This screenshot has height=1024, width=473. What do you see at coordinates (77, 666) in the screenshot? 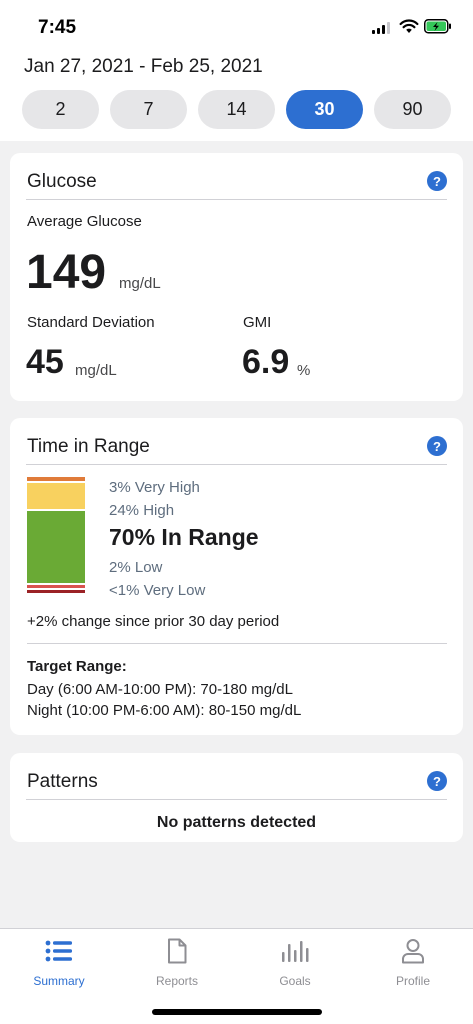
I see `target-range-title: Target Range:` at bounding box center [77, 666].